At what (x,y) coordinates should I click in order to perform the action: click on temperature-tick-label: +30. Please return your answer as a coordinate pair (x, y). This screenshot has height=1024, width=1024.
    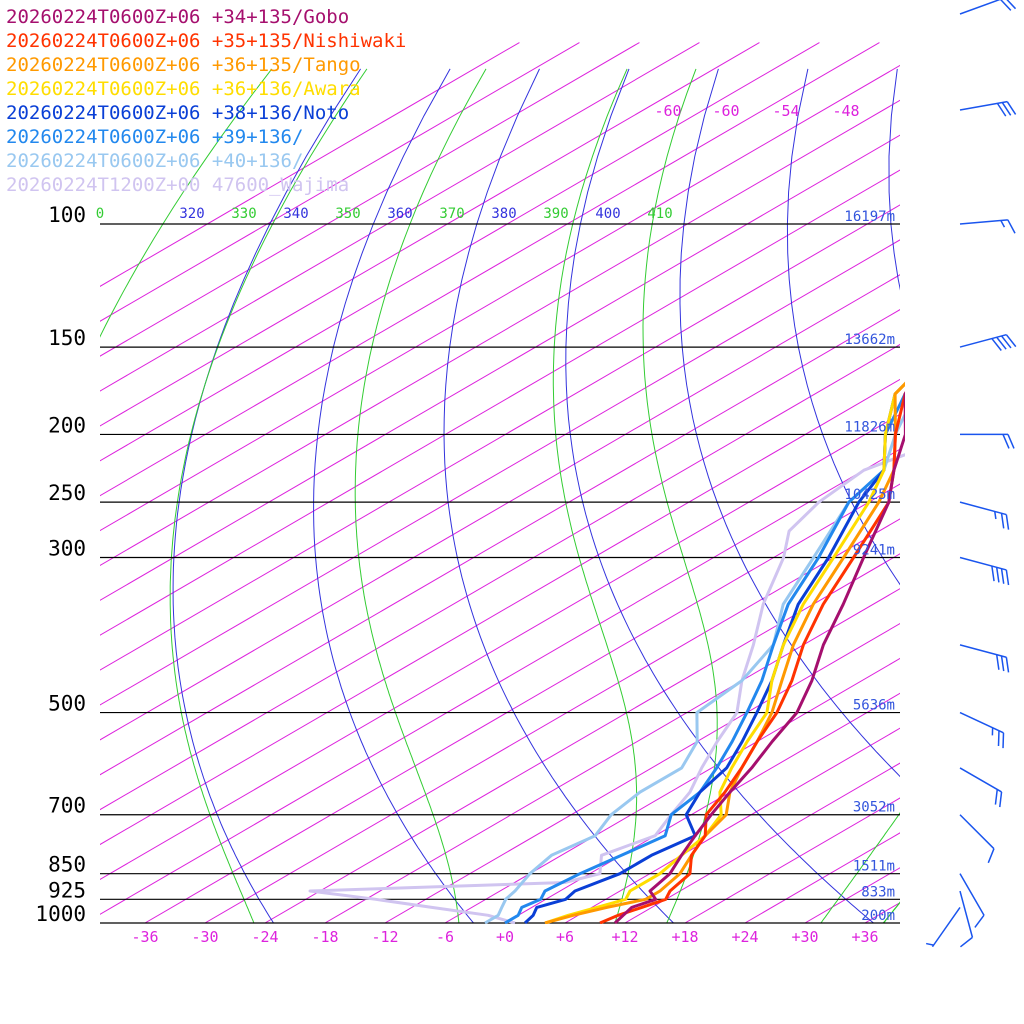
    Looking at the image, I should click on (804, 937).